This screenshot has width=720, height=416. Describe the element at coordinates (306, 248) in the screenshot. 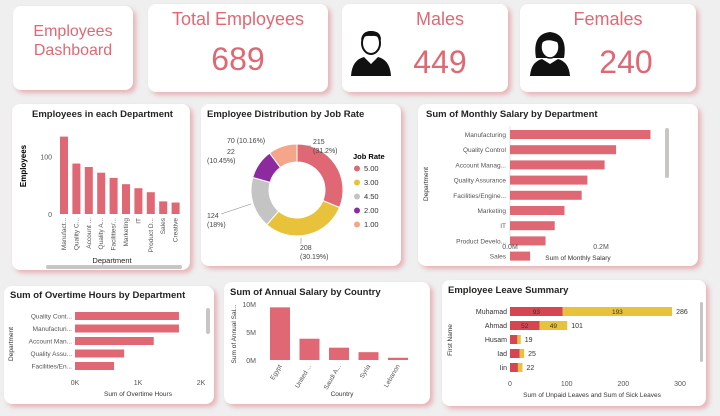

I see `jobrate-callout-b: 208` at that location.